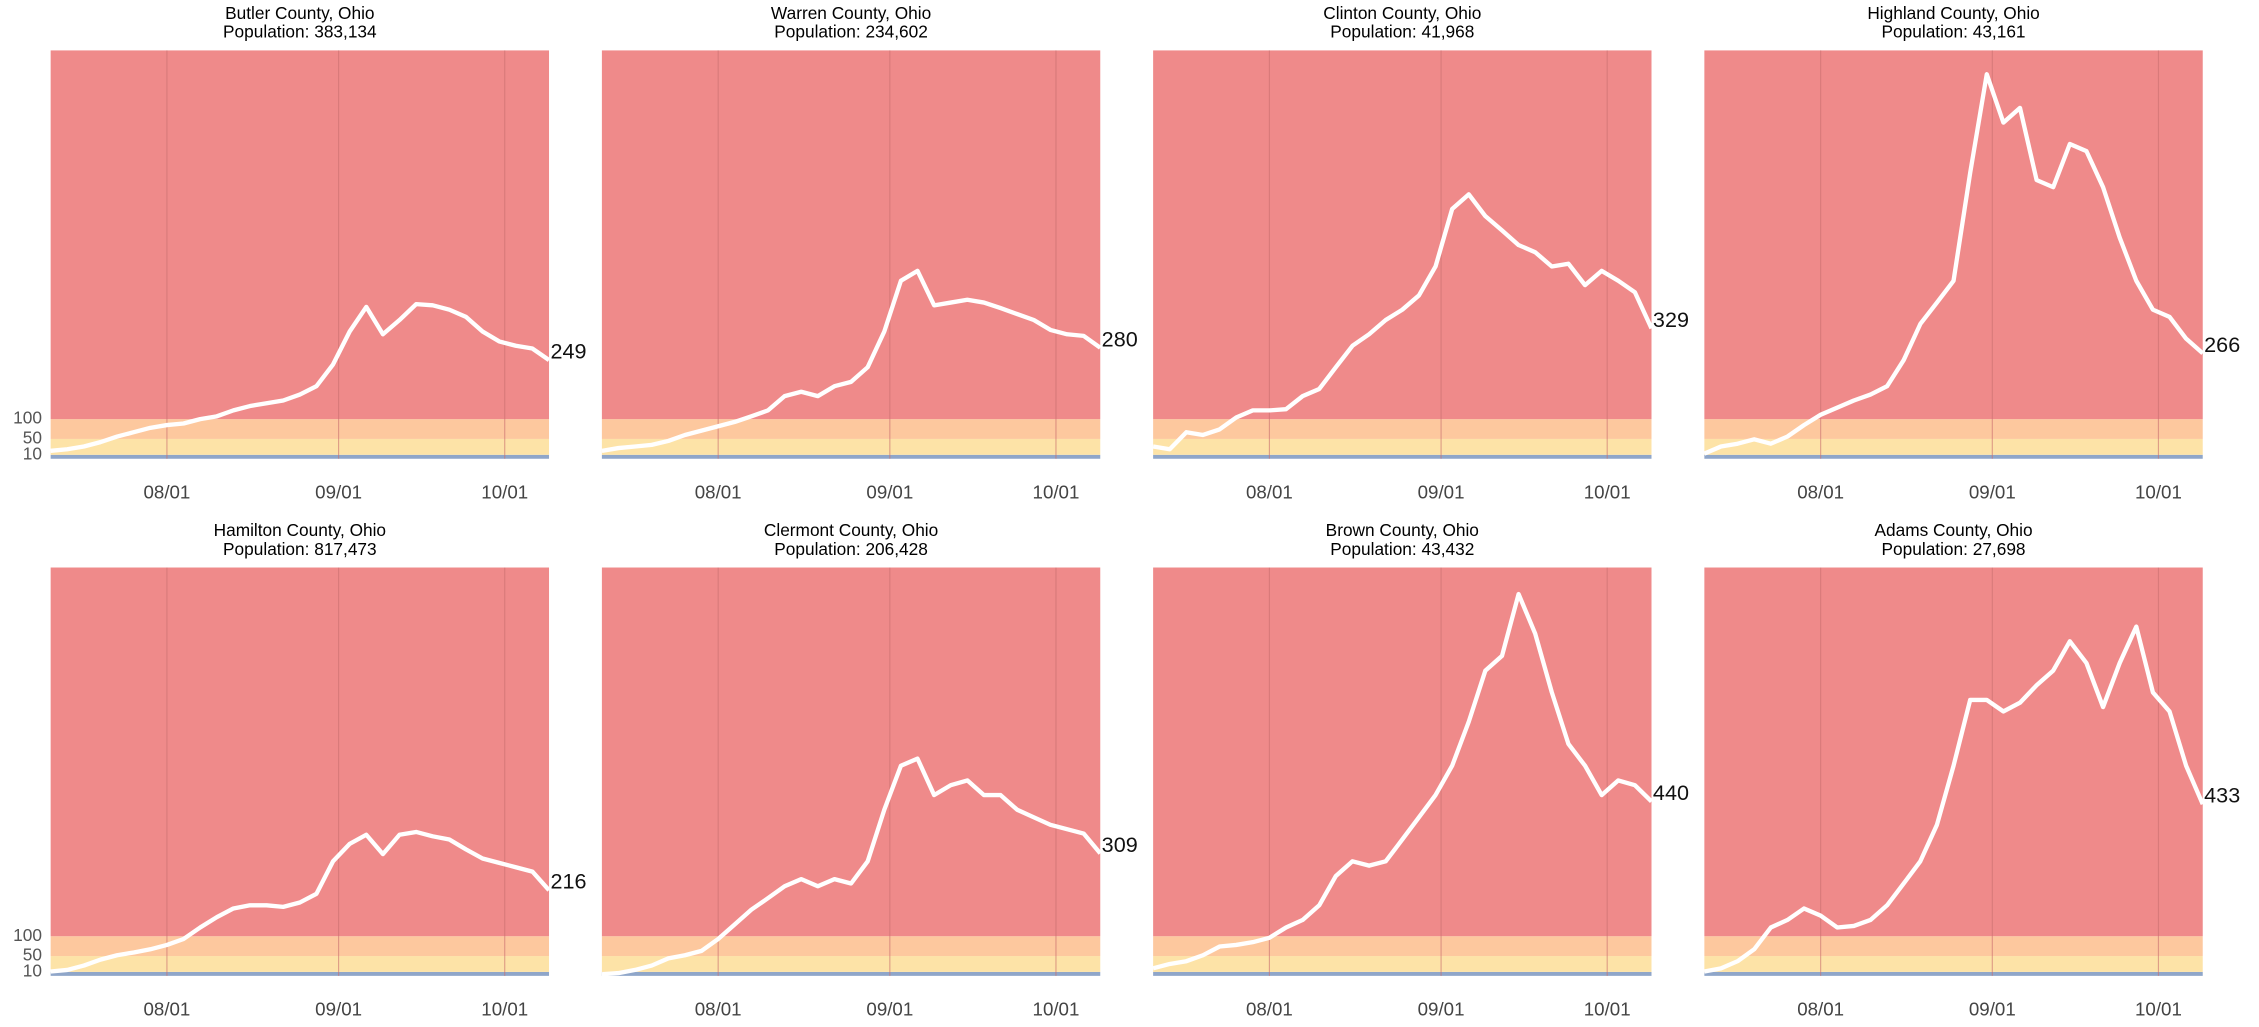  What do you see at coordinates (1402, 549) in the screenshot?
I see `chart-subtitle: Population: 43,432` at bounding box center [1402, 549].